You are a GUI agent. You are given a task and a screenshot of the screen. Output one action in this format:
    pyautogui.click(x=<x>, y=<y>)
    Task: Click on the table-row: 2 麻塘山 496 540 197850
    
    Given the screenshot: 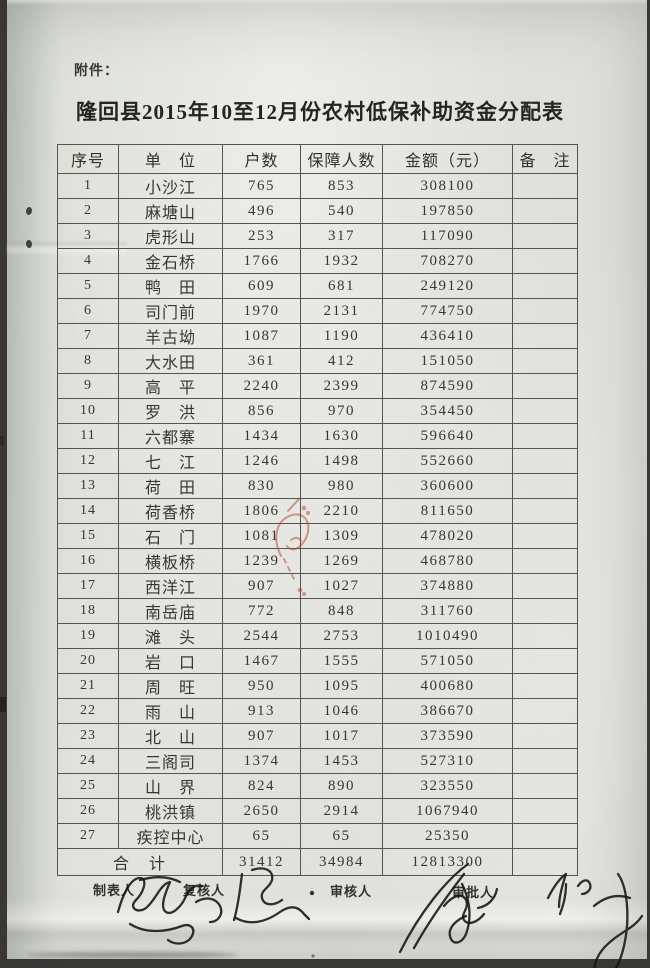 What is the action you would take?
    pyautogui.click(x=317, y=211)
    